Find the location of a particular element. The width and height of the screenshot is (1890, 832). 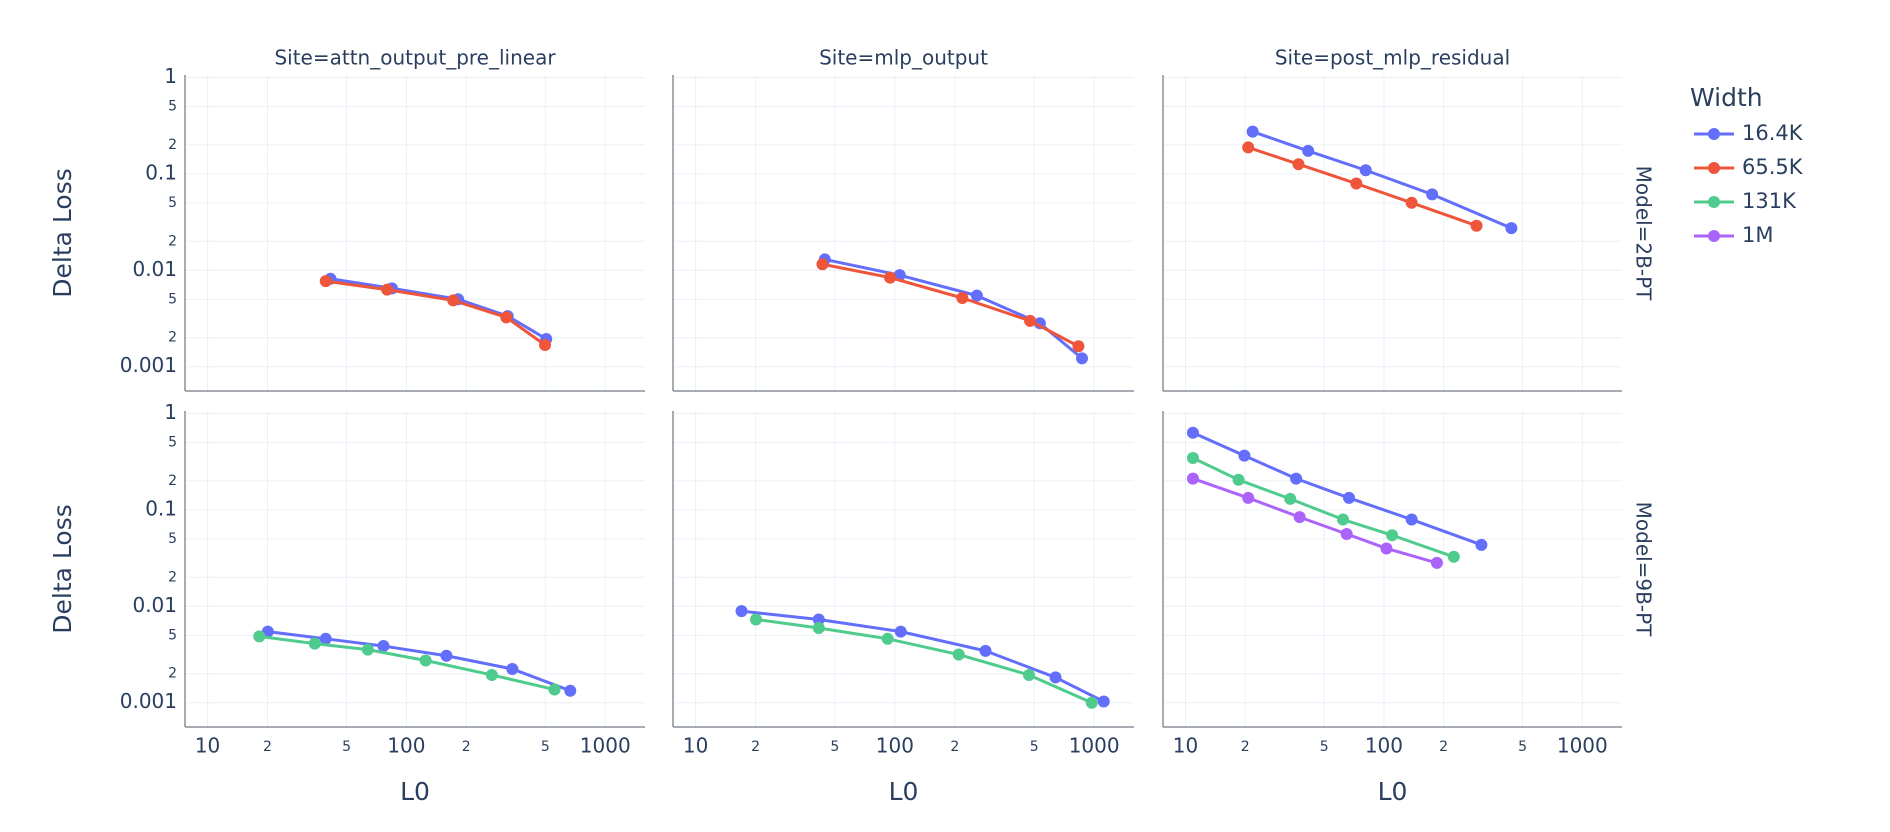

legend-title: Width is located at coordinates (1726, 97).